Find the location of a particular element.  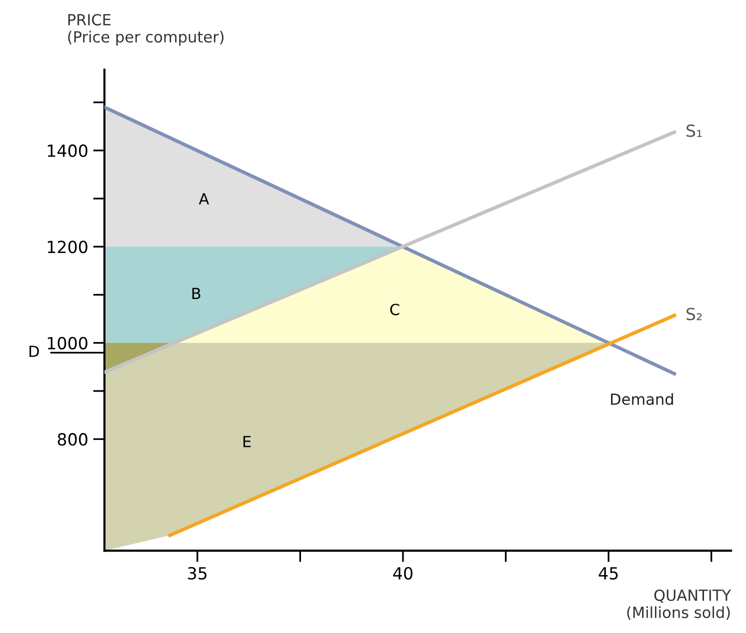

y-tick-label: 1200 is located at coordinates (68, 247).